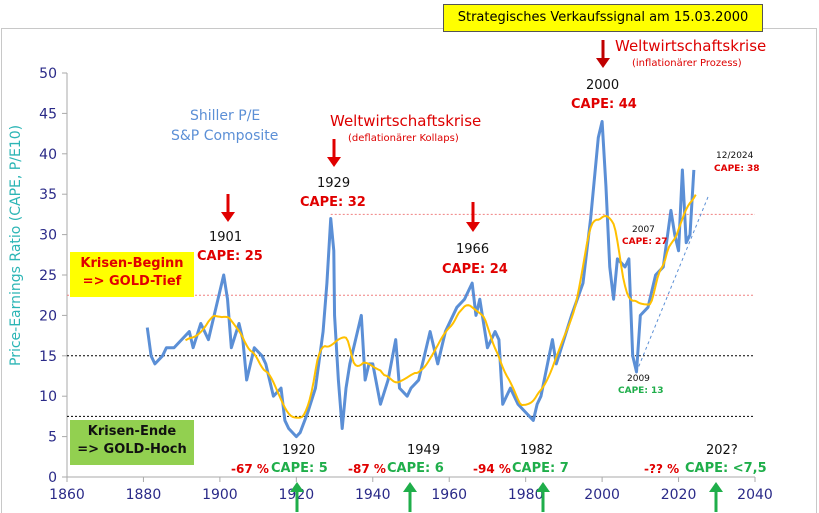  I want to click on down-arrow-1901-head, so click(228, 217).